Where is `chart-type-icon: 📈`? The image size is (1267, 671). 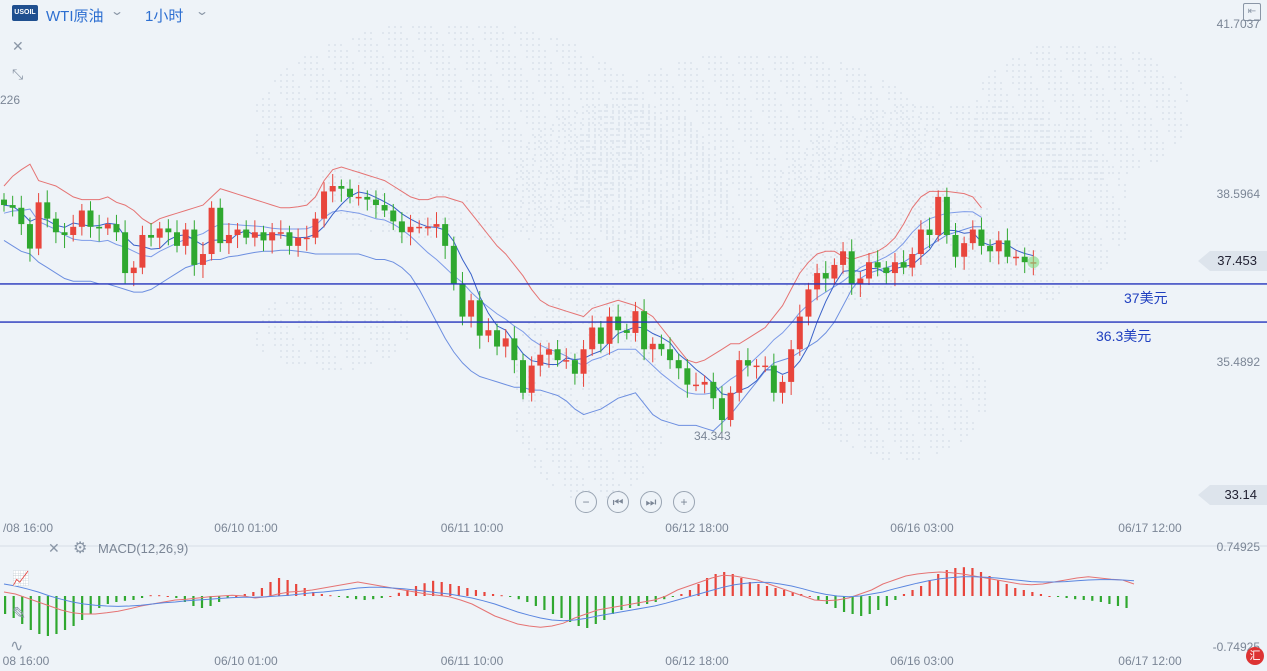 chart-type-icon: 📈 is located at coordinates (21, 578).